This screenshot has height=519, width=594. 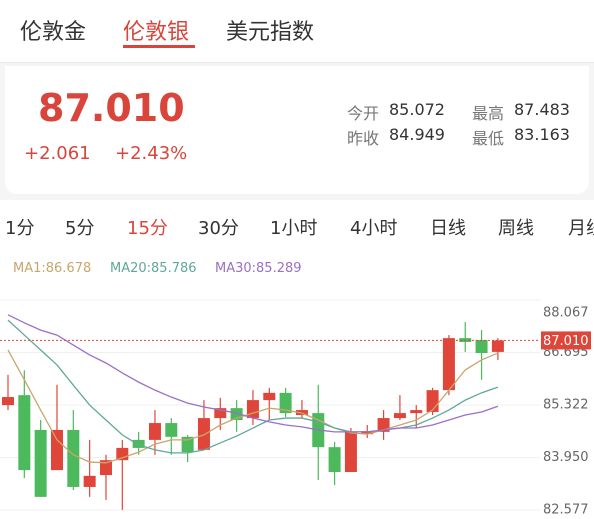 What do you see at coordinates (417, 109) in the screenshot?
I see `stat-value: 85.072` at bounding box center [417, 109].